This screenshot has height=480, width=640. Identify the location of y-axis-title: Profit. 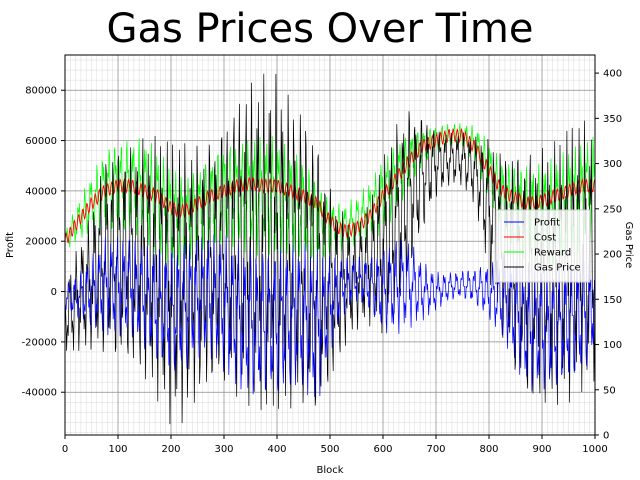
(10, 245).